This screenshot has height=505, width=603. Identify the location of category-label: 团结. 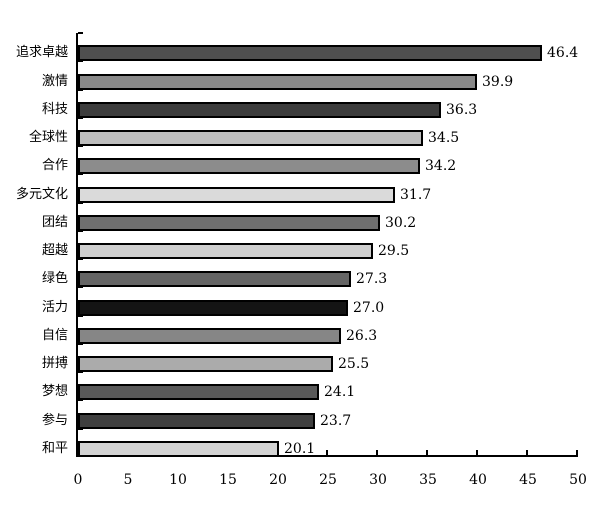
(54, 222).